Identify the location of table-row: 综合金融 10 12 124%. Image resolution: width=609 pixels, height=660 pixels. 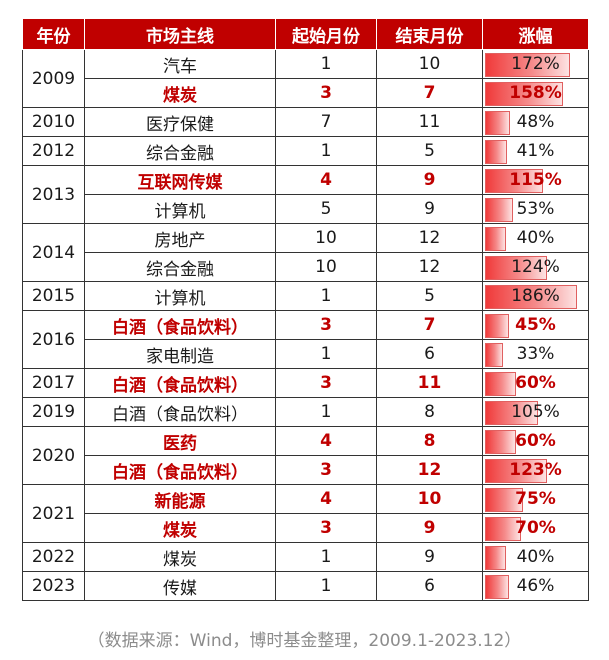
(306, 267).